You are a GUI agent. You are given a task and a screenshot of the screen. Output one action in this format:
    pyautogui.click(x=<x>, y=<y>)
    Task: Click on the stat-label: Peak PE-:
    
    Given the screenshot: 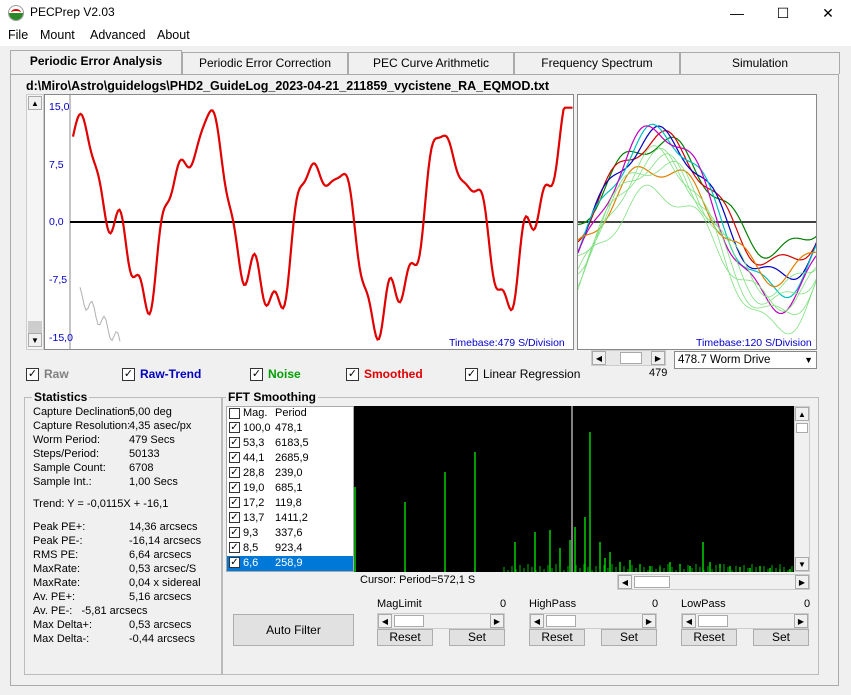 What is the action you would take?
    pyautogui.click(x=58, y=541)
    